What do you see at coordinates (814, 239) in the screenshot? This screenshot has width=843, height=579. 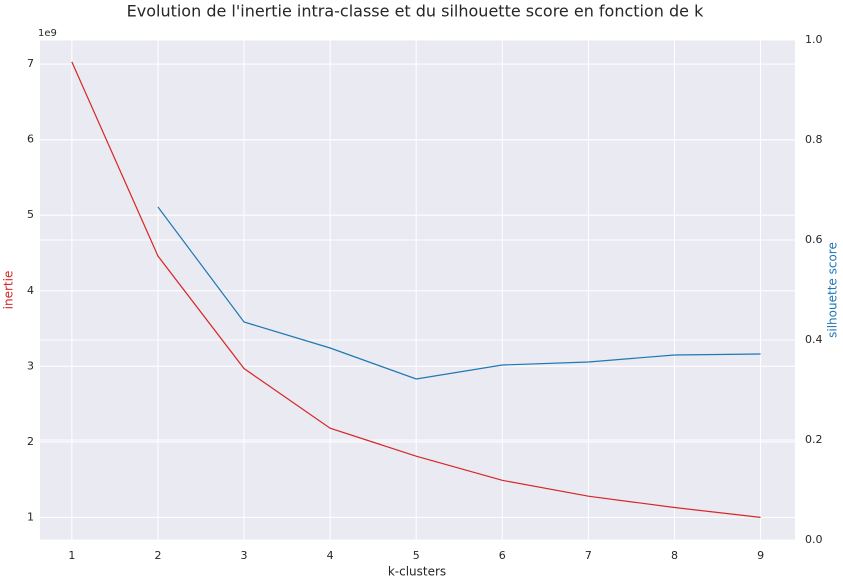 I see `y2-tick-label: 0.6` at bounding box center [814, 239].